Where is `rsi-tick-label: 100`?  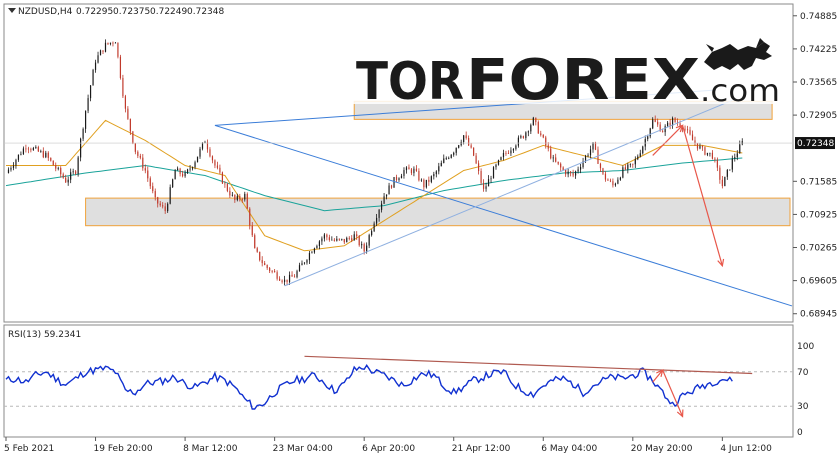 rsi-tick-label: 100 is located at coordinates (805, 347).